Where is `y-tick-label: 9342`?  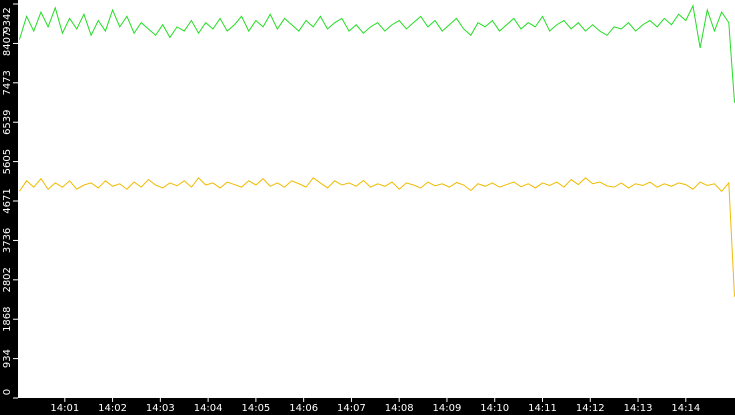 y-tick-label: 9342 is located at coordinates (7, 19).